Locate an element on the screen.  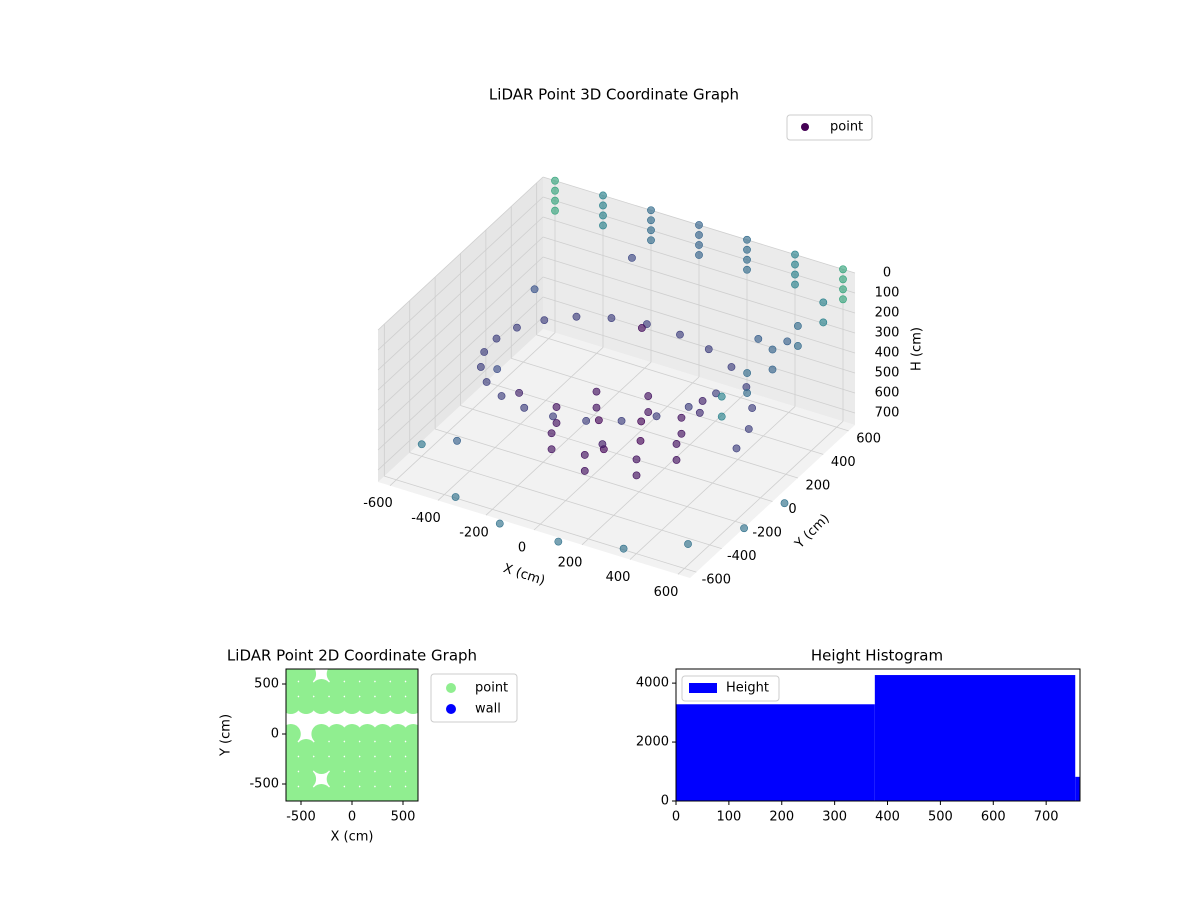
x-tick-label: 300 is located at coordinates (834, 817).